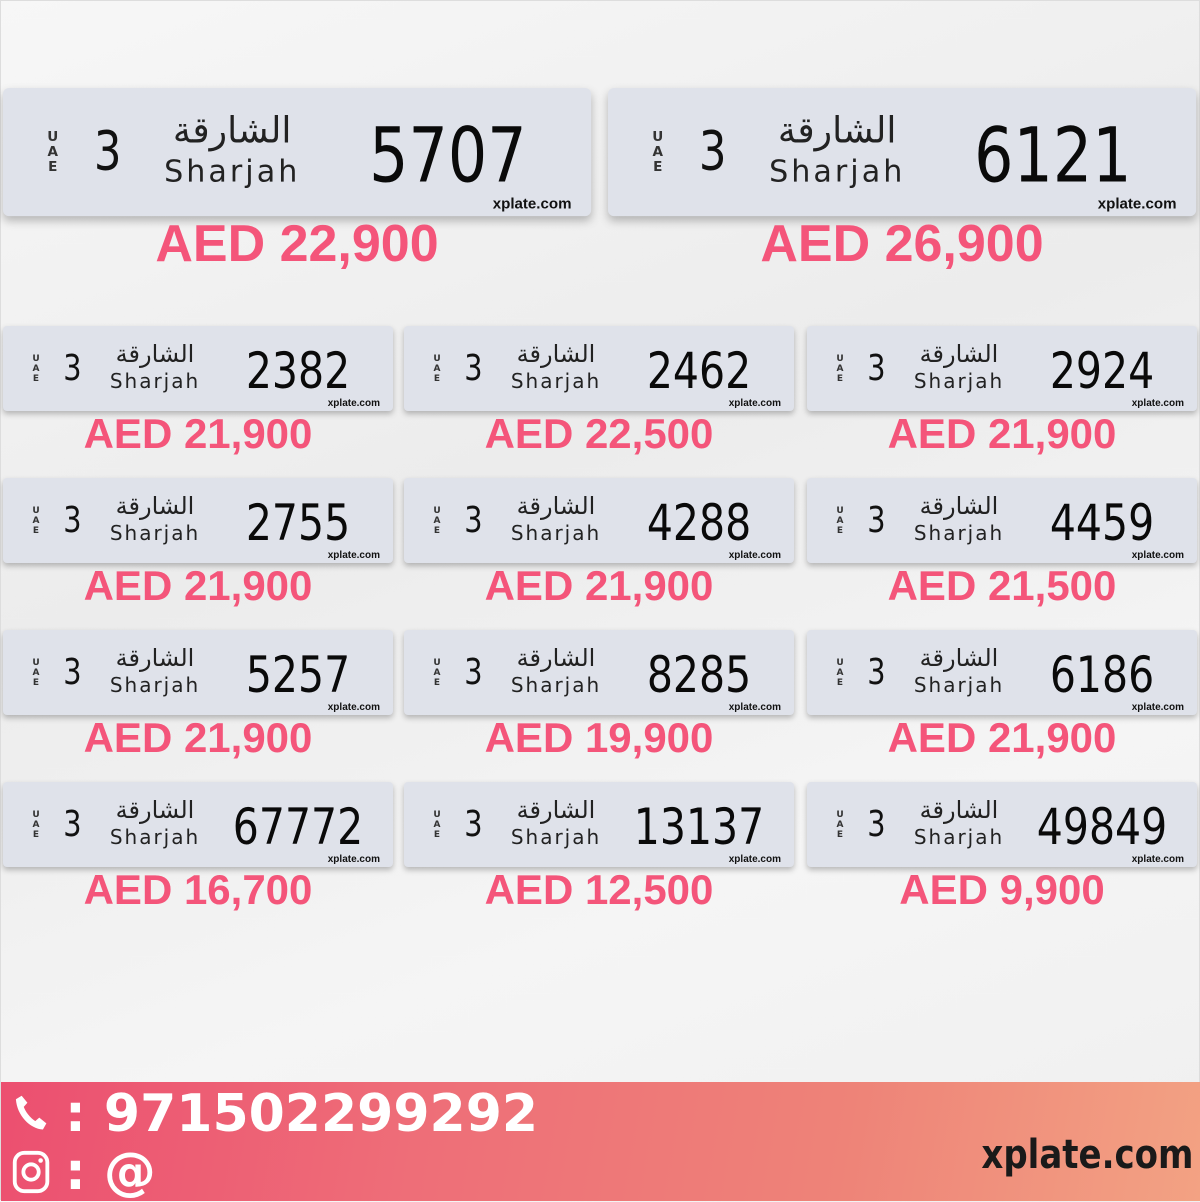  I want to click on plate-price: AED 21,500, so click(1002, 585).